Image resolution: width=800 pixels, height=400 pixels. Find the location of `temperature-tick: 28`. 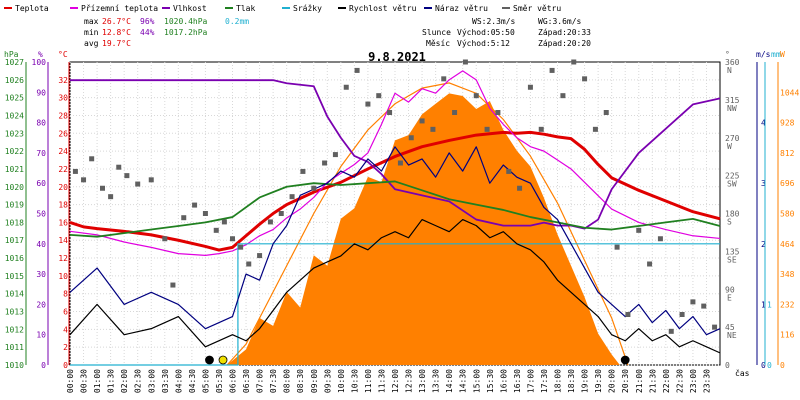

temperature-tick: 28 is located at coordinates (63, 115).